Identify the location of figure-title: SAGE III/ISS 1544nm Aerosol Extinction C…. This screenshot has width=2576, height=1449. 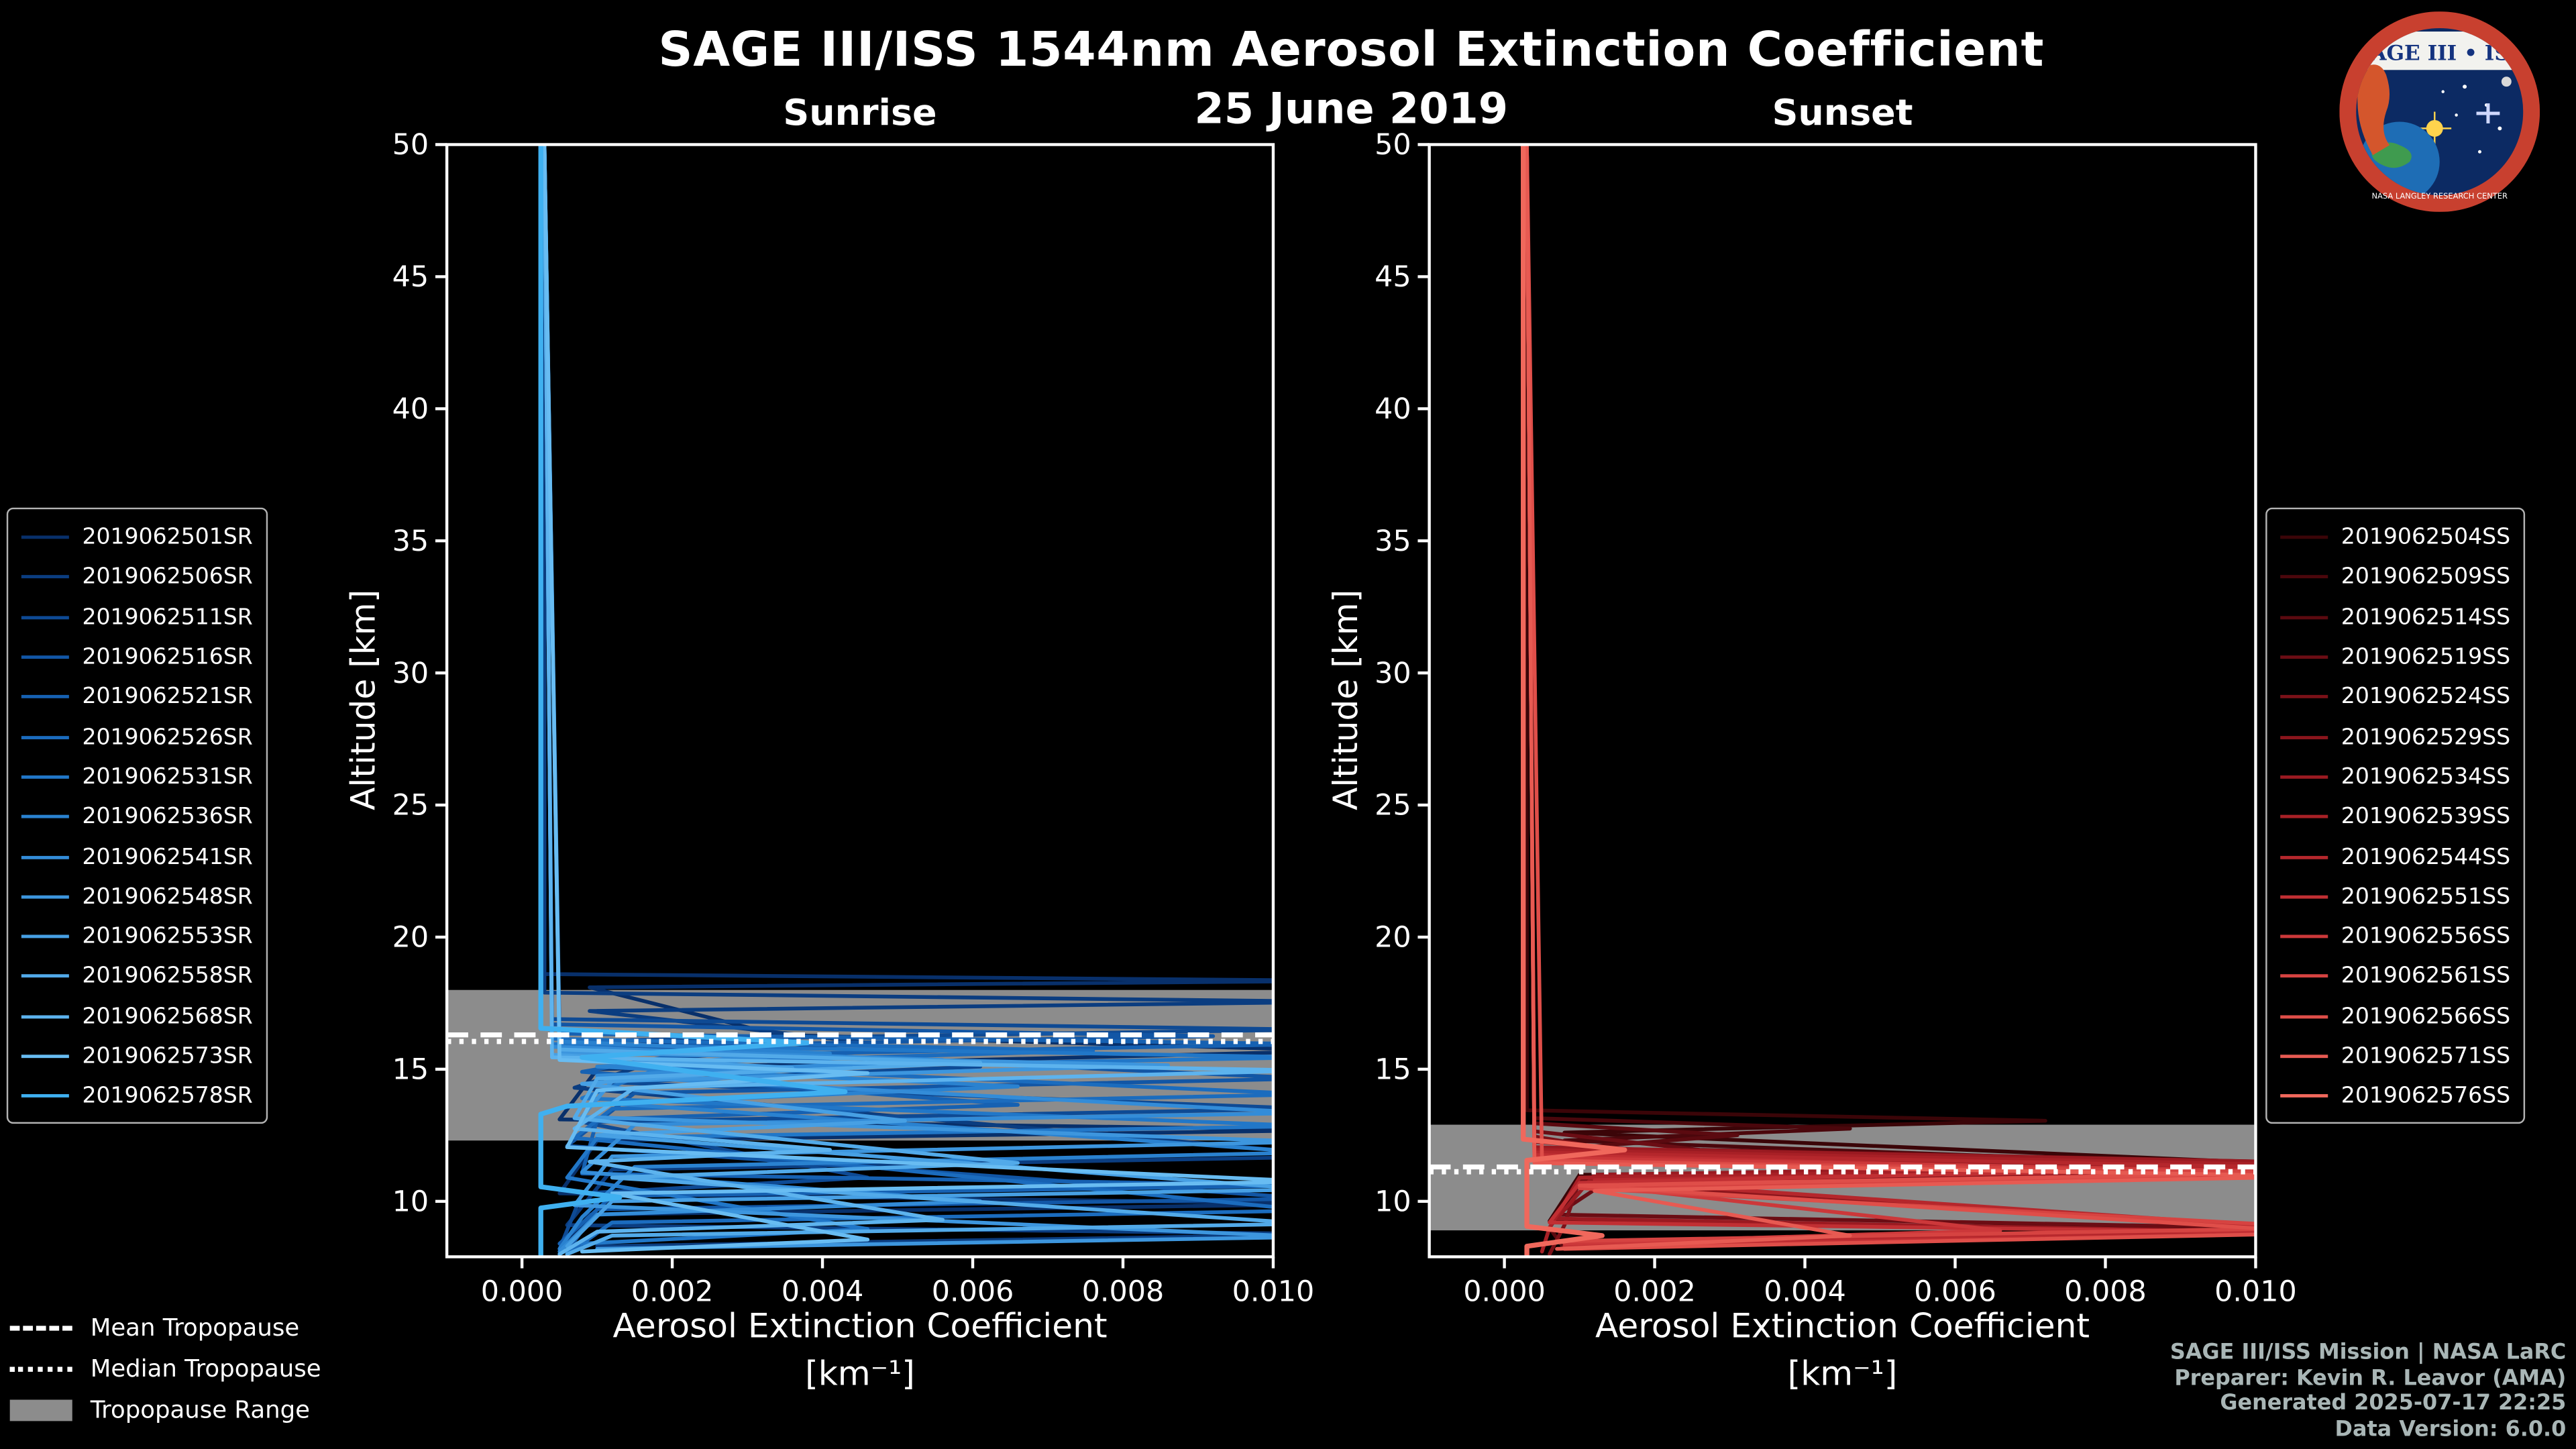
(1351, 49).